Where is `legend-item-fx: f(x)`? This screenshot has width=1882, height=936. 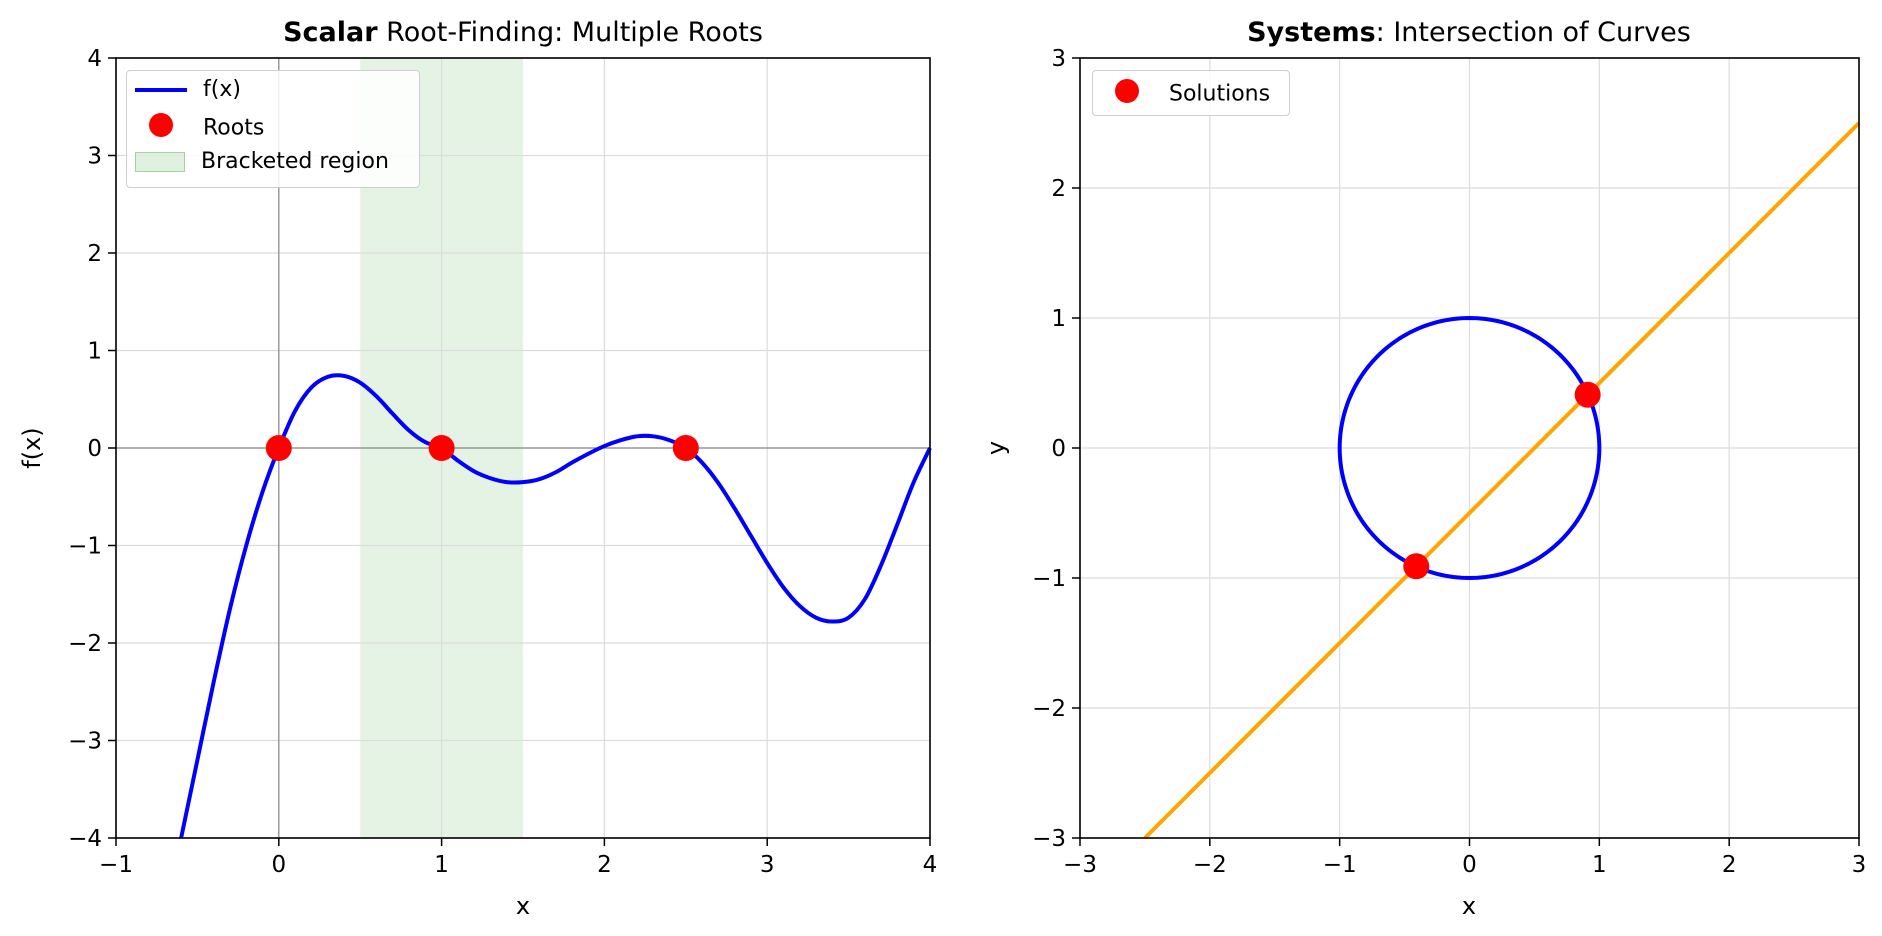 legend-item-fx: f(x) is located at coordinates (188, 90).